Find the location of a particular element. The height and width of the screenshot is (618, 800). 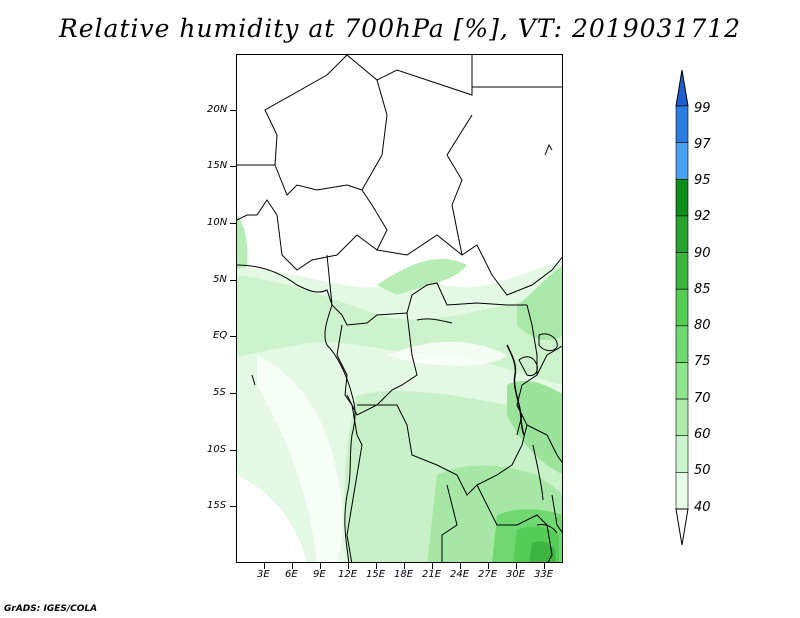

y-label-eq: EQ is located at coordinates (220, 335).